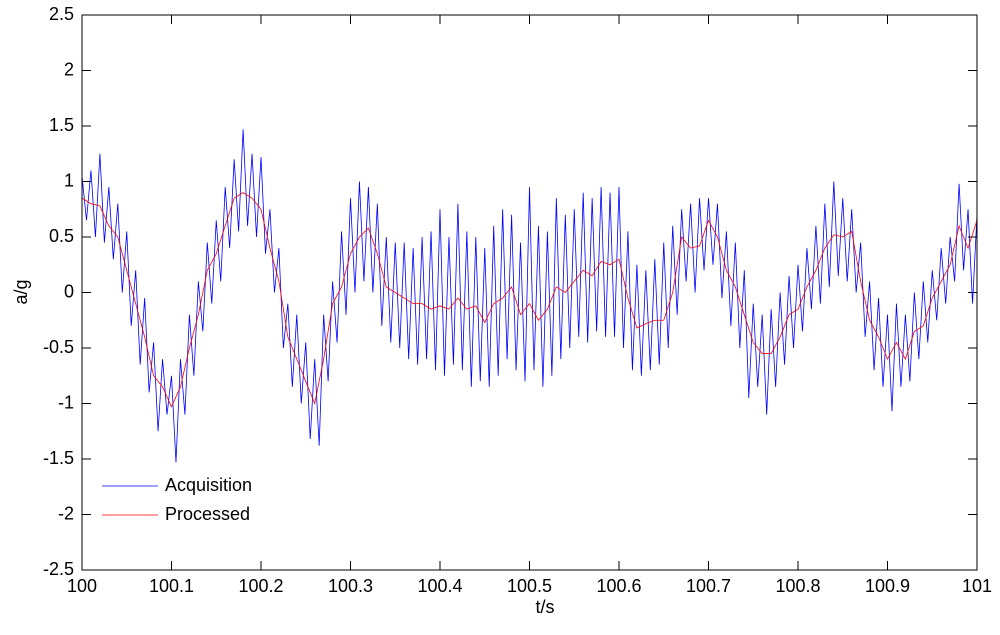  What do you see at coordinates (58, 458) in the screenshot?
I see `y-tick-label: -1.5` at bounding box center [58, 458].